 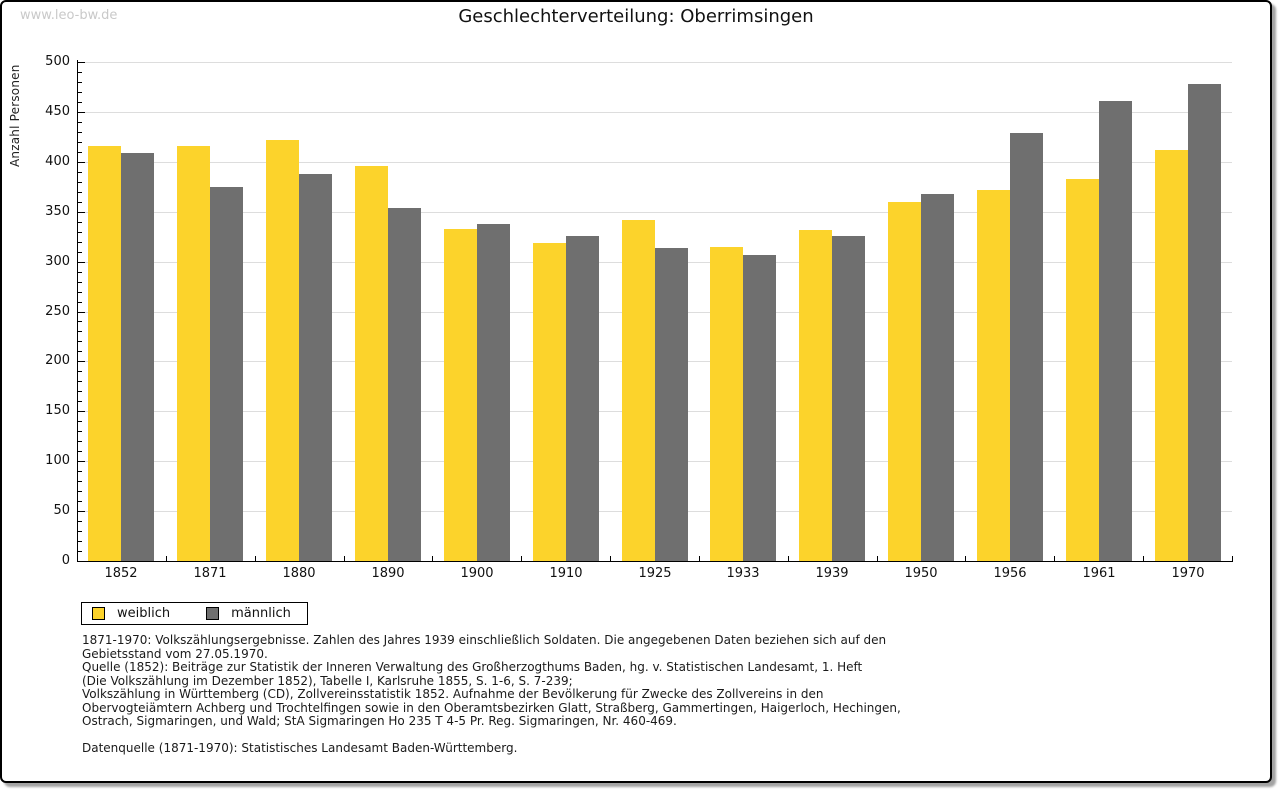 What do you see at coordinates (65, 560) in the screenshot?
I see `y-tick-label: 0` at bounding box center [65, 560].